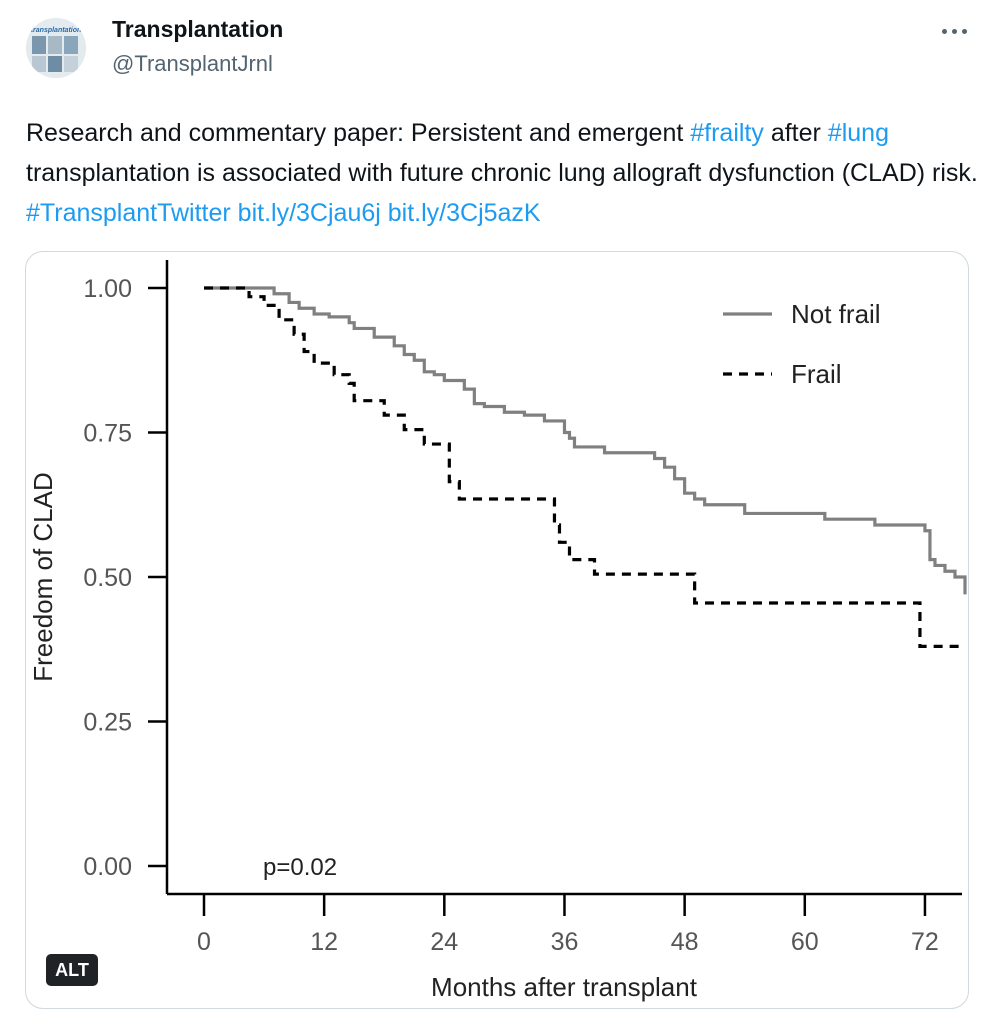 This screenshot has height=1033, width=1005. I want to click on author-handle: @TransplantJrnl, so click(192, 63).